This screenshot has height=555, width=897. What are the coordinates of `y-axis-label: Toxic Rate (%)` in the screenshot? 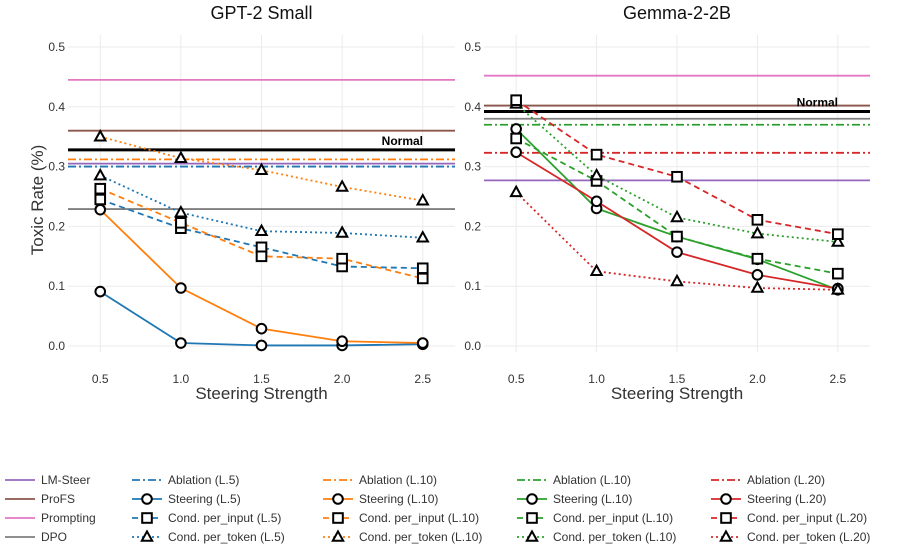 It's located at (37, 200).